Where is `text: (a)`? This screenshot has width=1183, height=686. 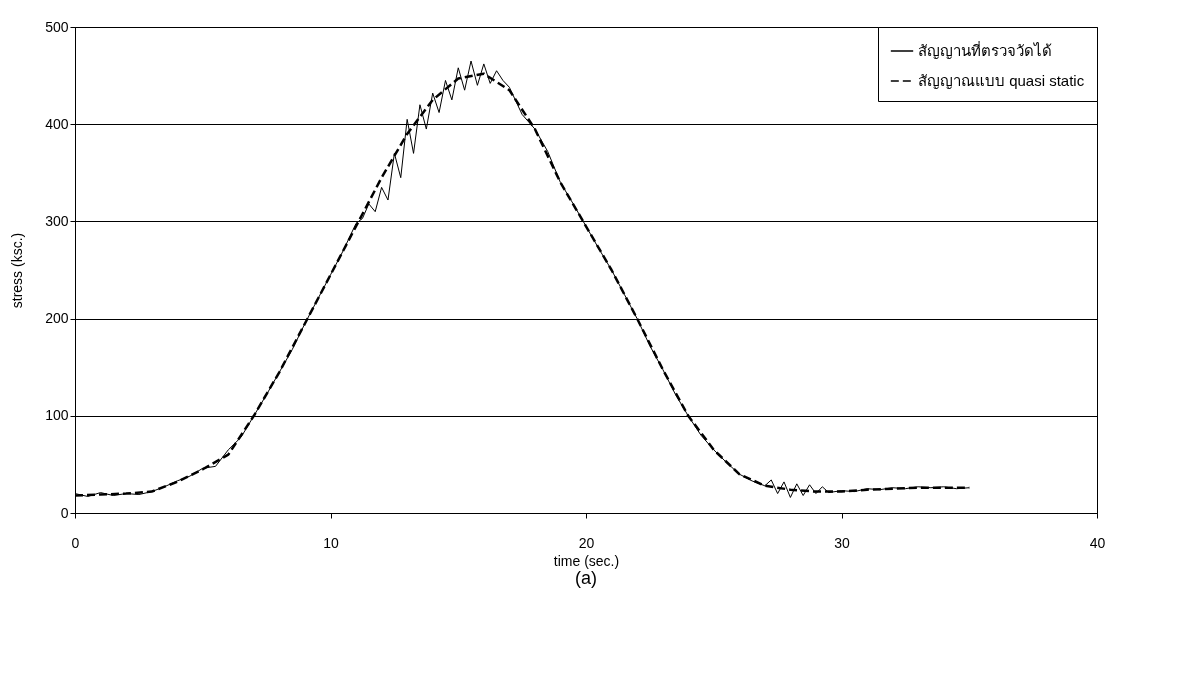
text: (a) is located at coordinates (586, 578).